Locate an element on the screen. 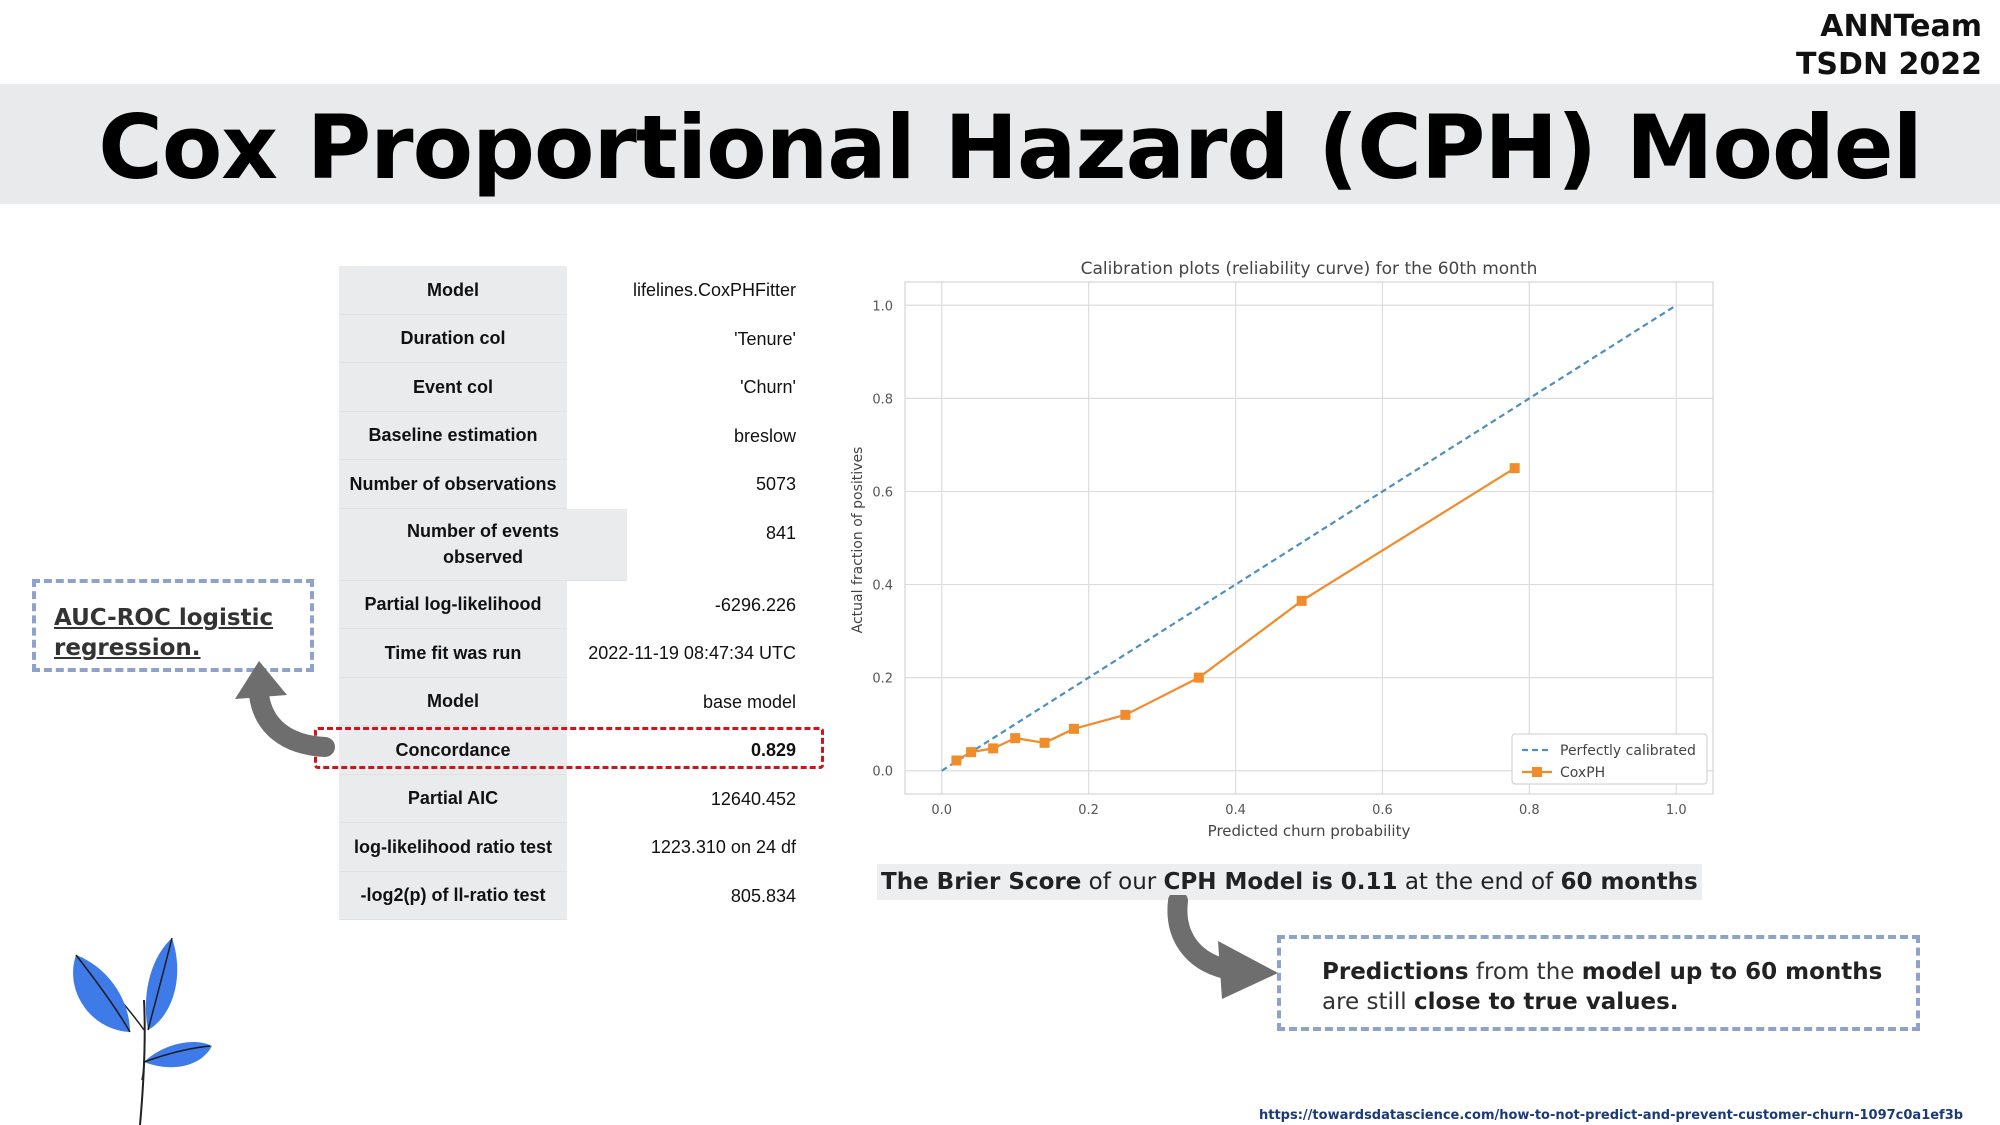 The width and height of the screenshot is (2000, 1125). table-row-key: Partial AIC is located at coordinates (453, 798).